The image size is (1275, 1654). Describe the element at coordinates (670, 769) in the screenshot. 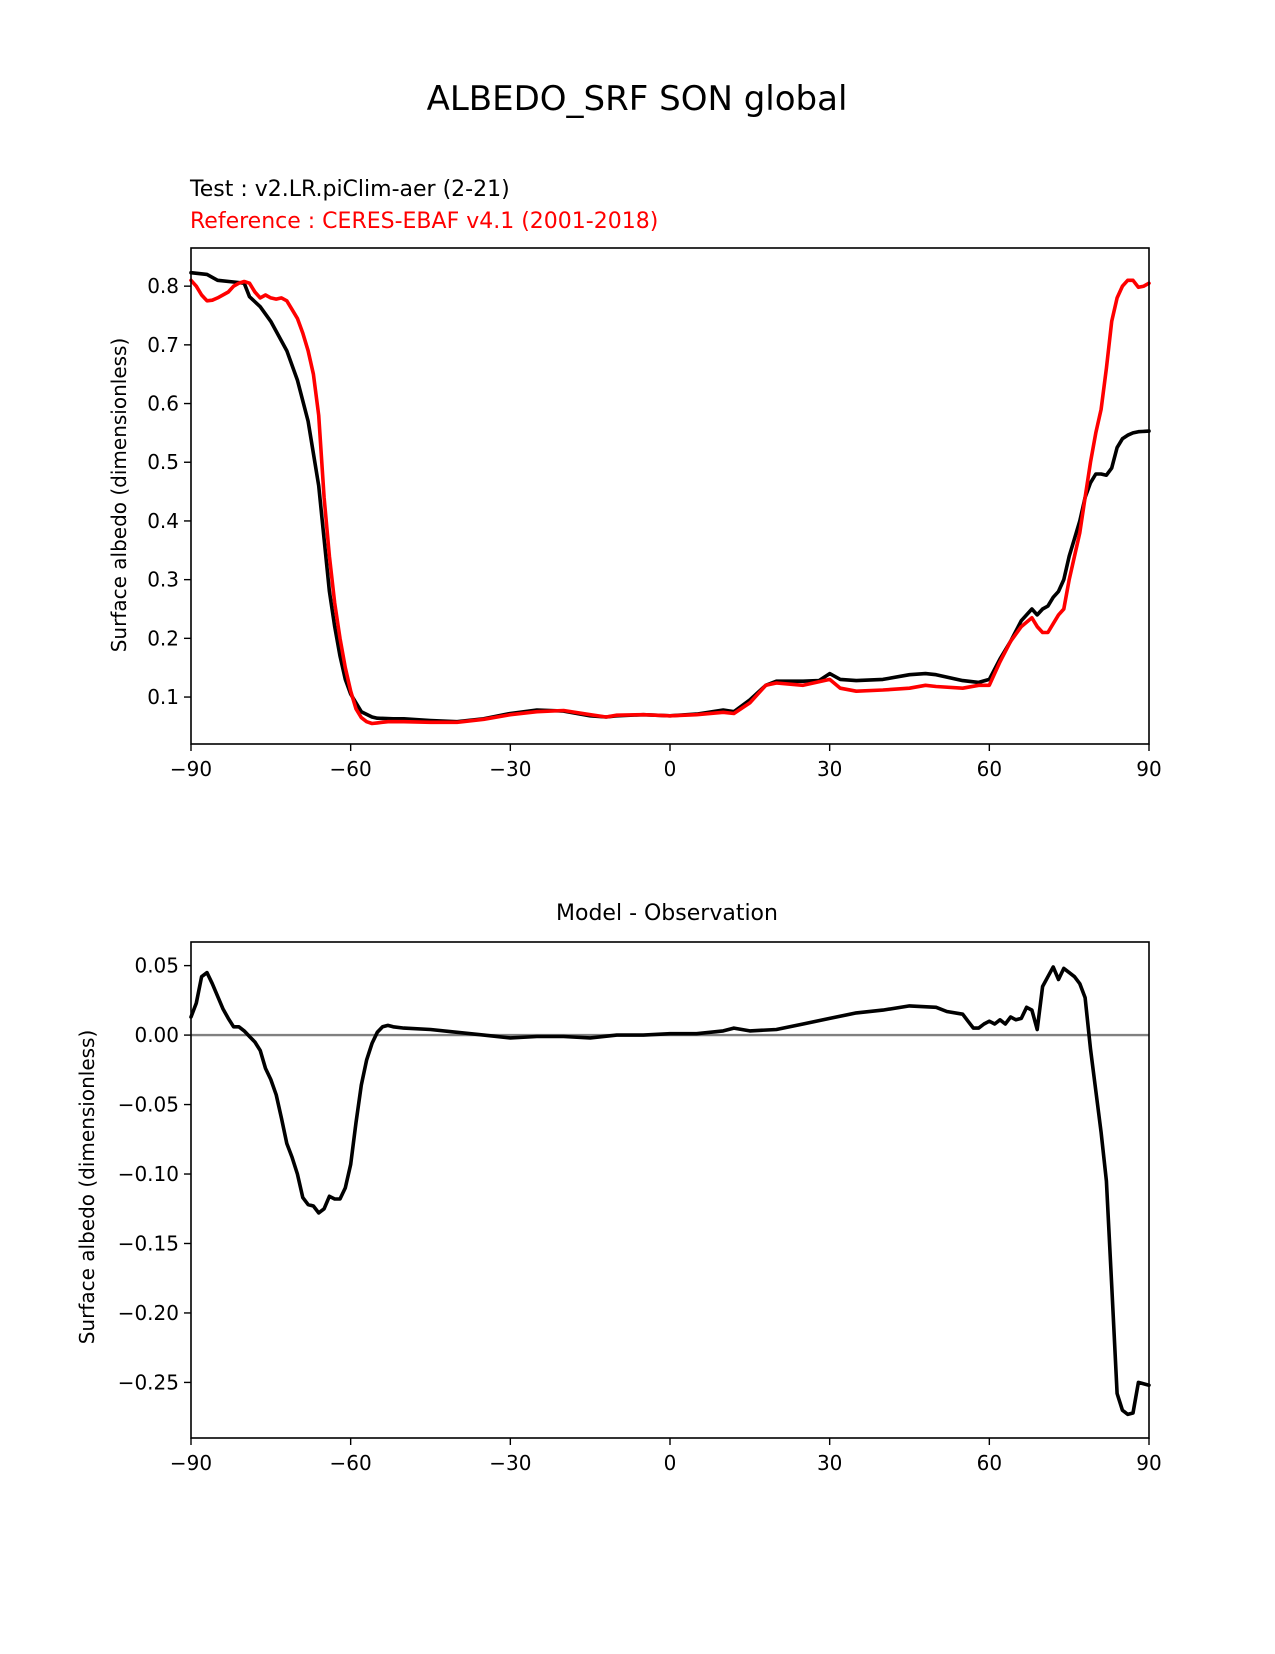

I see `chart-0-x-tick-label: 0` at that location.